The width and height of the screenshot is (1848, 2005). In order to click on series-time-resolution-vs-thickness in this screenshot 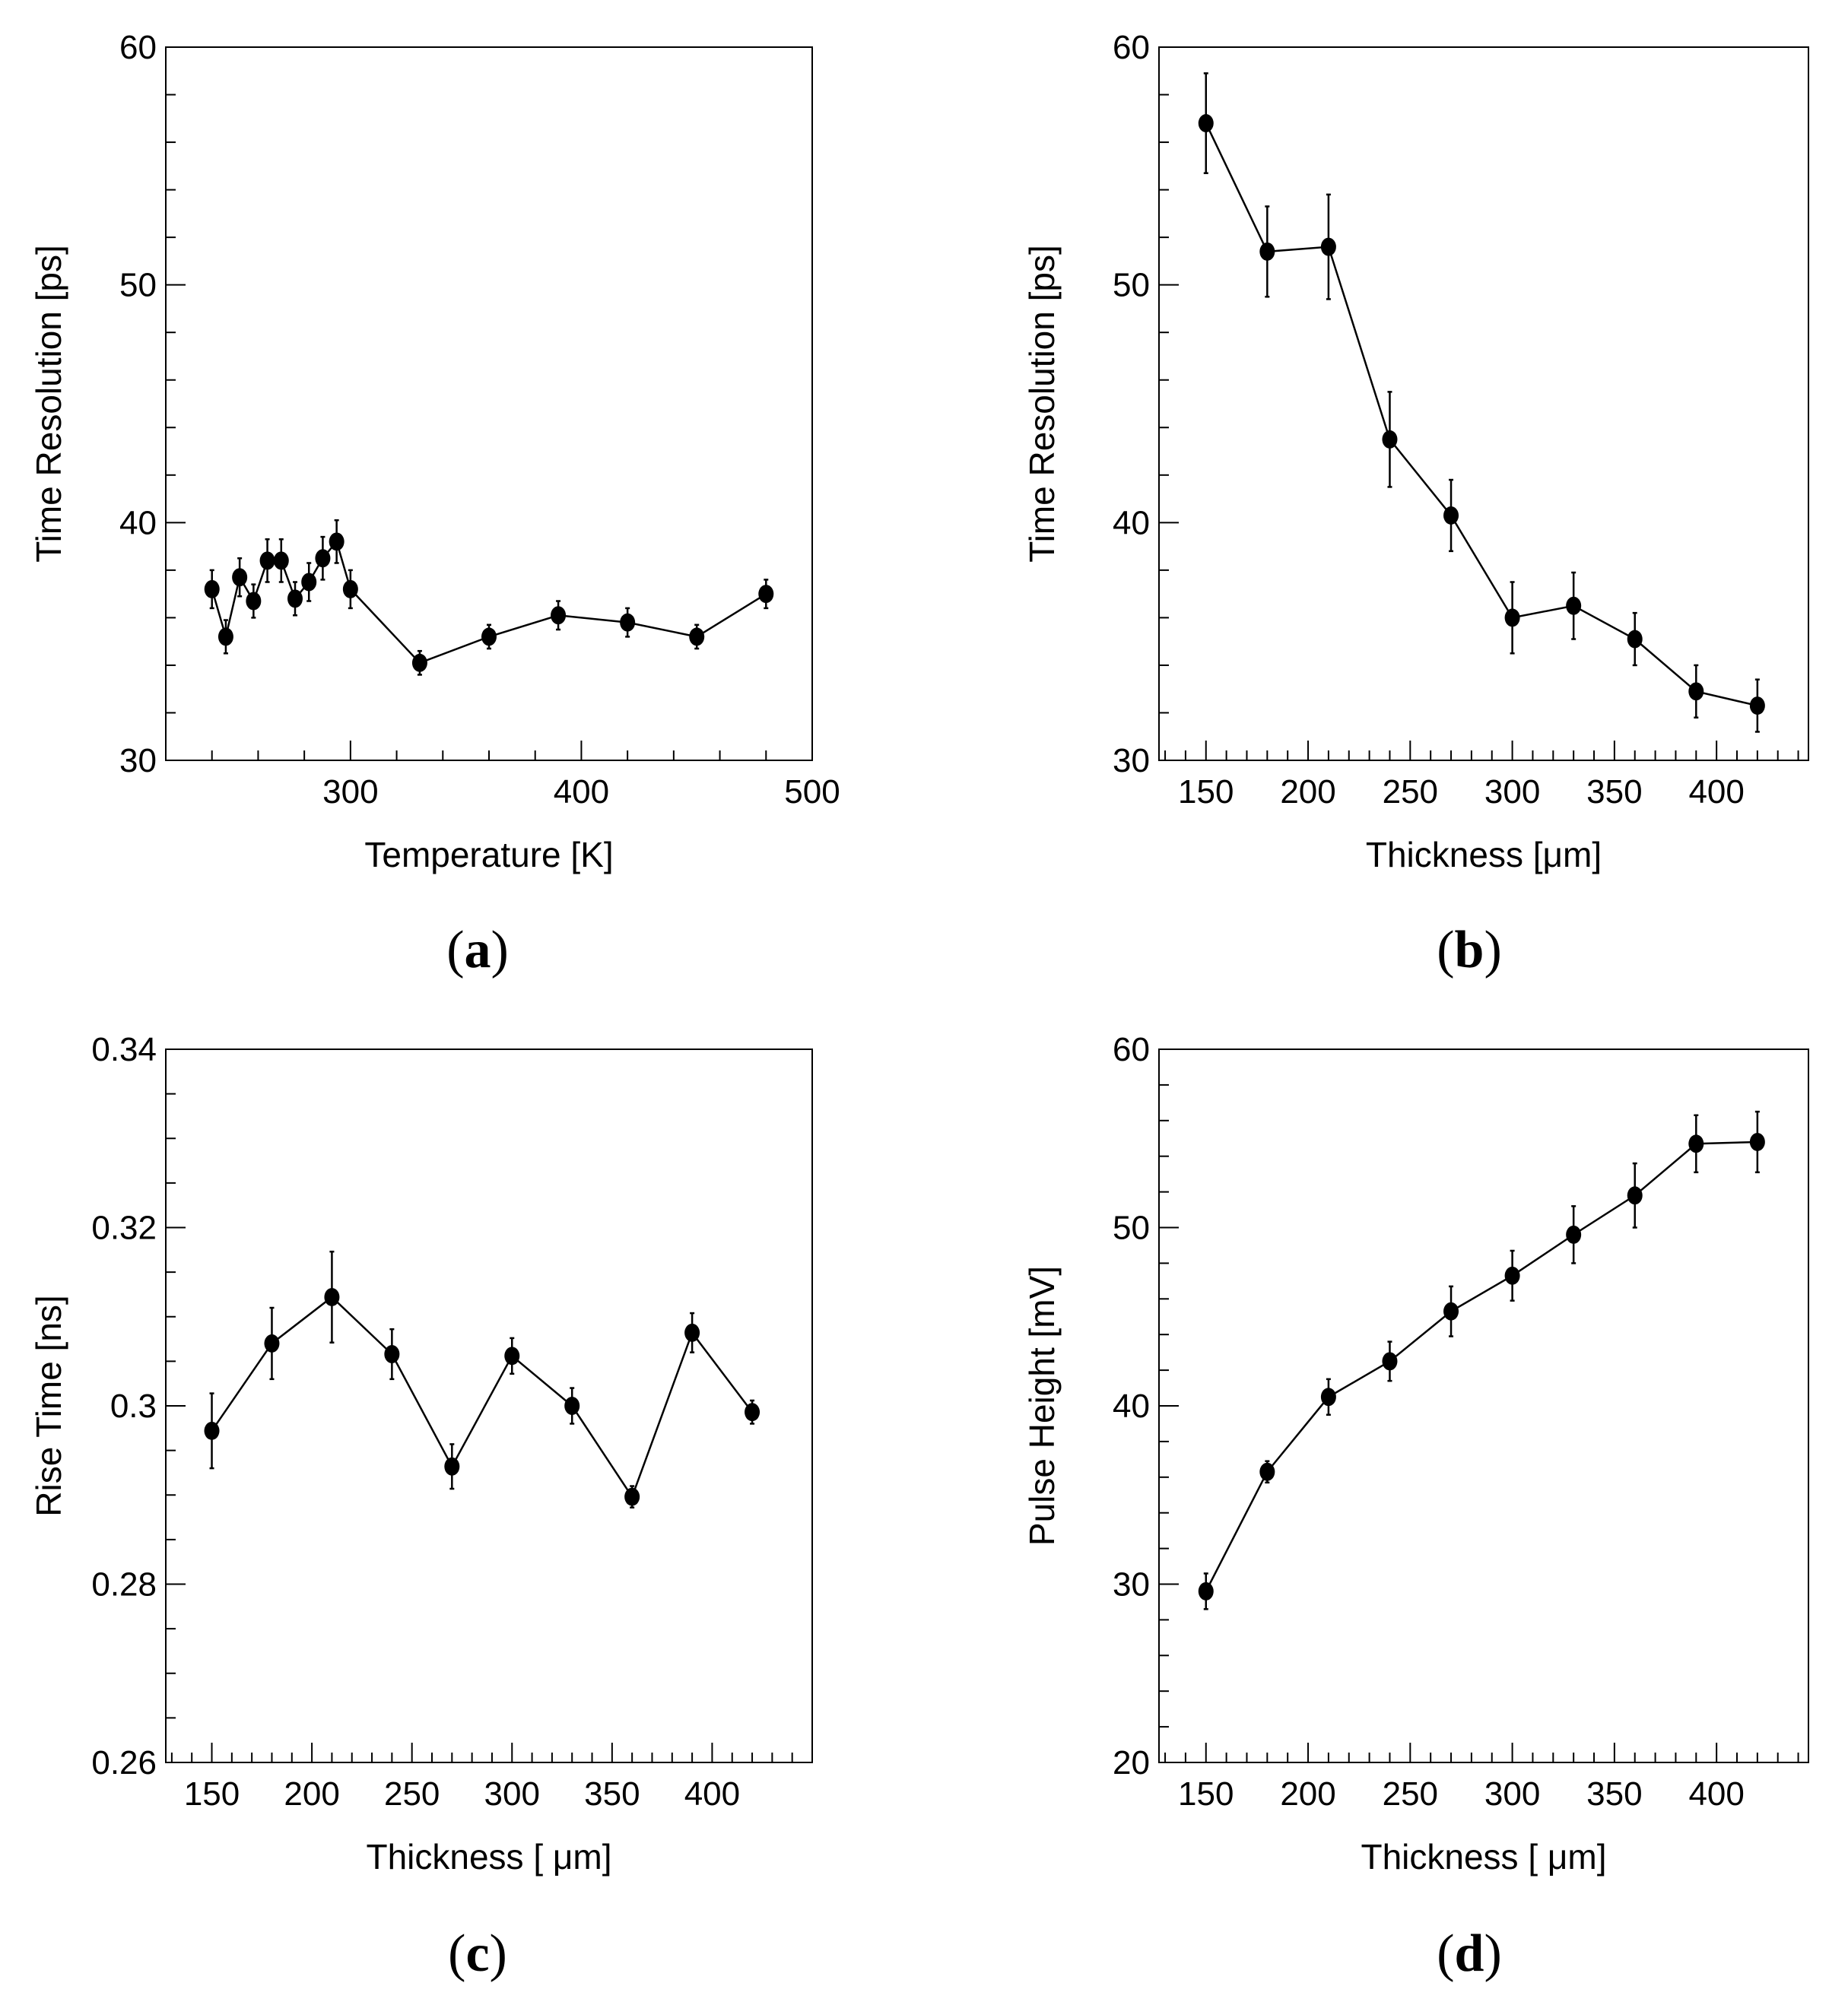, I will do `click(1481, 402)`.